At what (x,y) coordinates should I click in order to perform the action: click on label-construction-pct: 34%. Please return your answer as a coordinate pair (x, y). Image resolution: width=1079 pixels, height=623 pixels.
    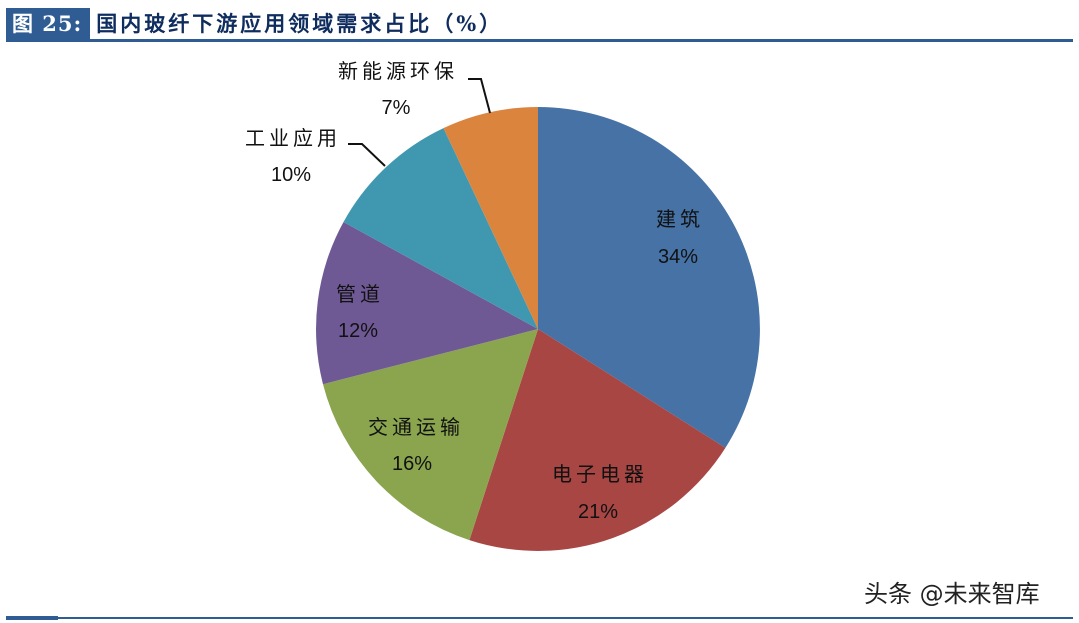
    Looking at the image, I should click on (678, 257).